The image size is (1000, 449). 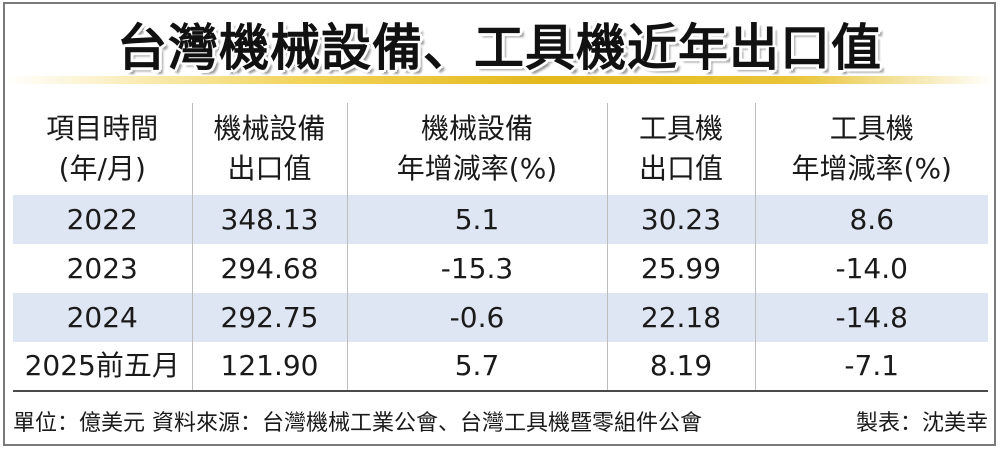 I want to click on cell-machine-tool-growth: -7.1, so click(x=871, y=367).